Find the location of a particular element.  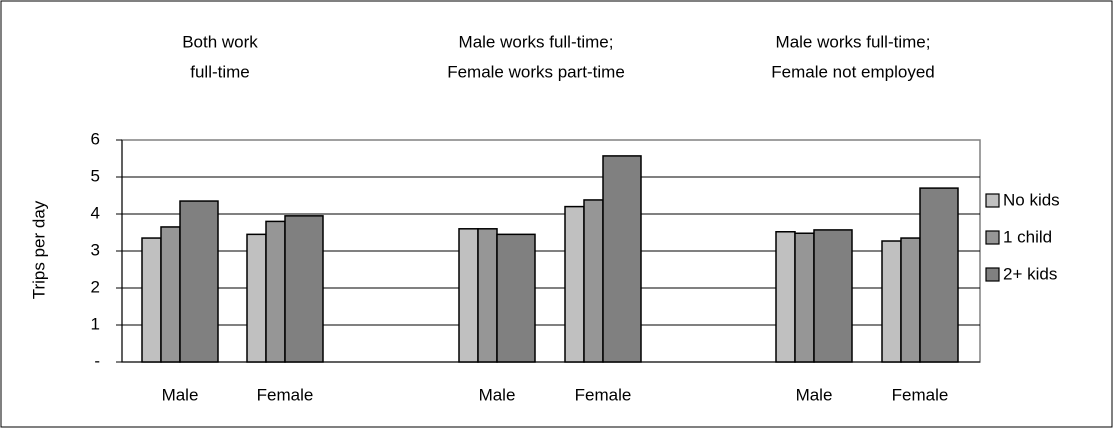

legend-label: No kids is located at coordinates (1031, 199).